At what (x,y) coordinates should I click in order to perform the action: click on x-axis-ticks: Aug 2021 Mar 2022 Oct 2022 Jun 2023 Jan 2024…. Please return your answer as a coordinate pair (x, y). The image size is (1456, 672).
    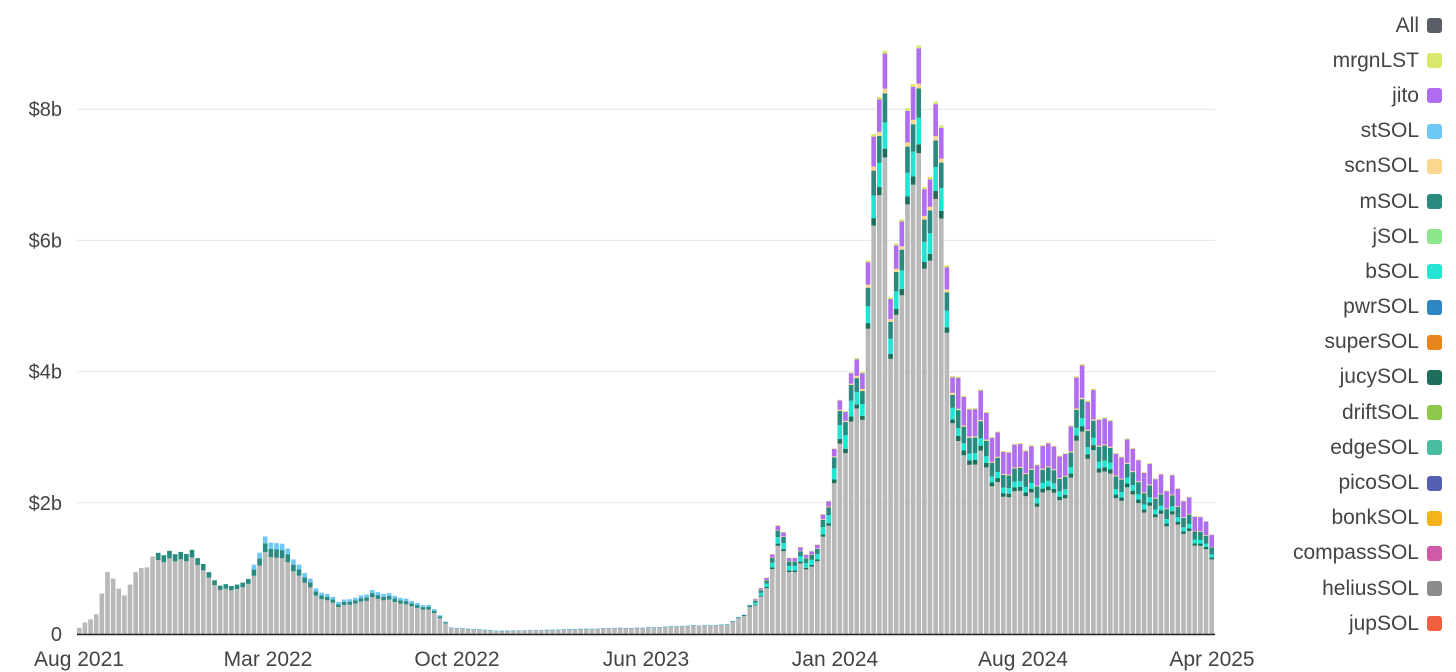
    Looking at the image, I should click on (644, 659).